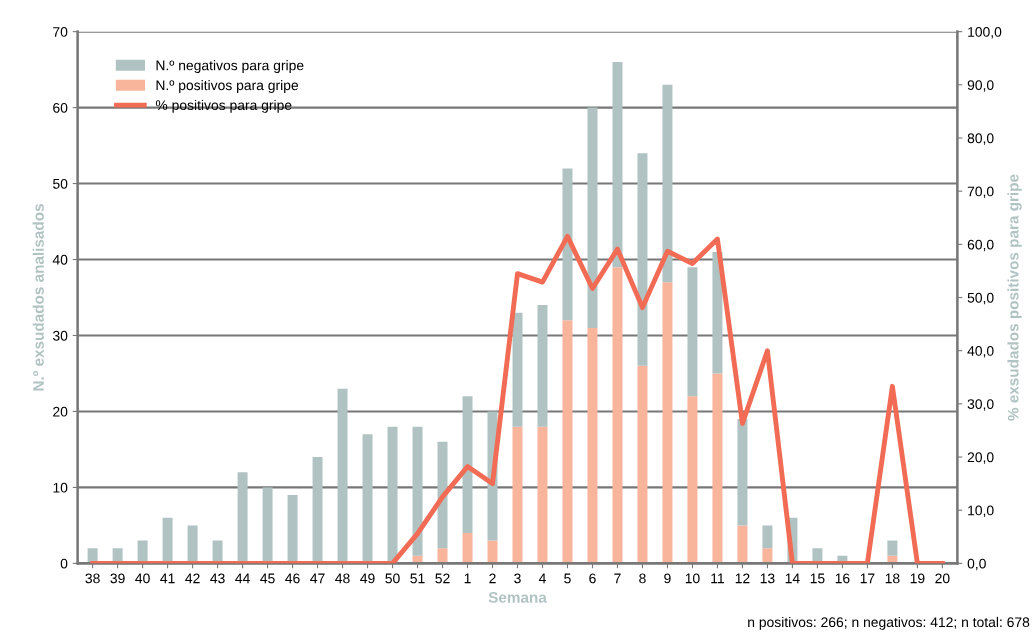 The height and width of the screenshot is (633, 1035). I want to click on x-tick-label: 45, so click(267, 578).